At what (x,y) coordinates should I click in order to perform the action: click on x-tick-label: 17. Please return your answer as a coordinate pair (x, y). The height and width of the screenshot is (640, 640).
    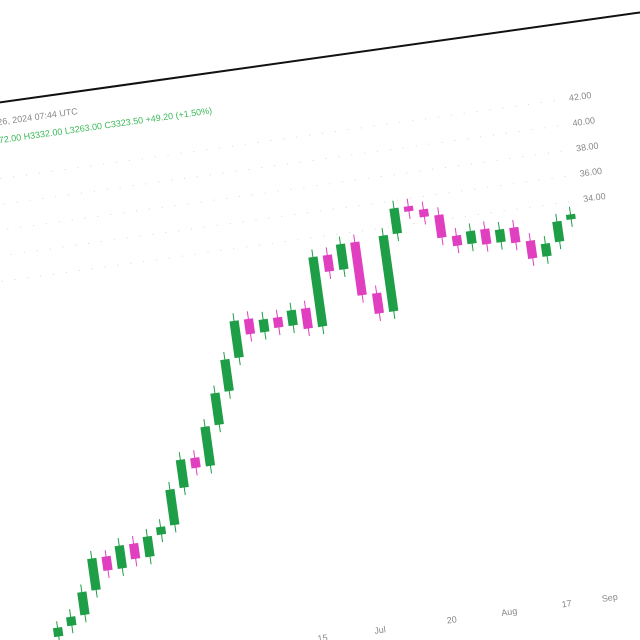
    Looking at the image, I should click on (566, 603).